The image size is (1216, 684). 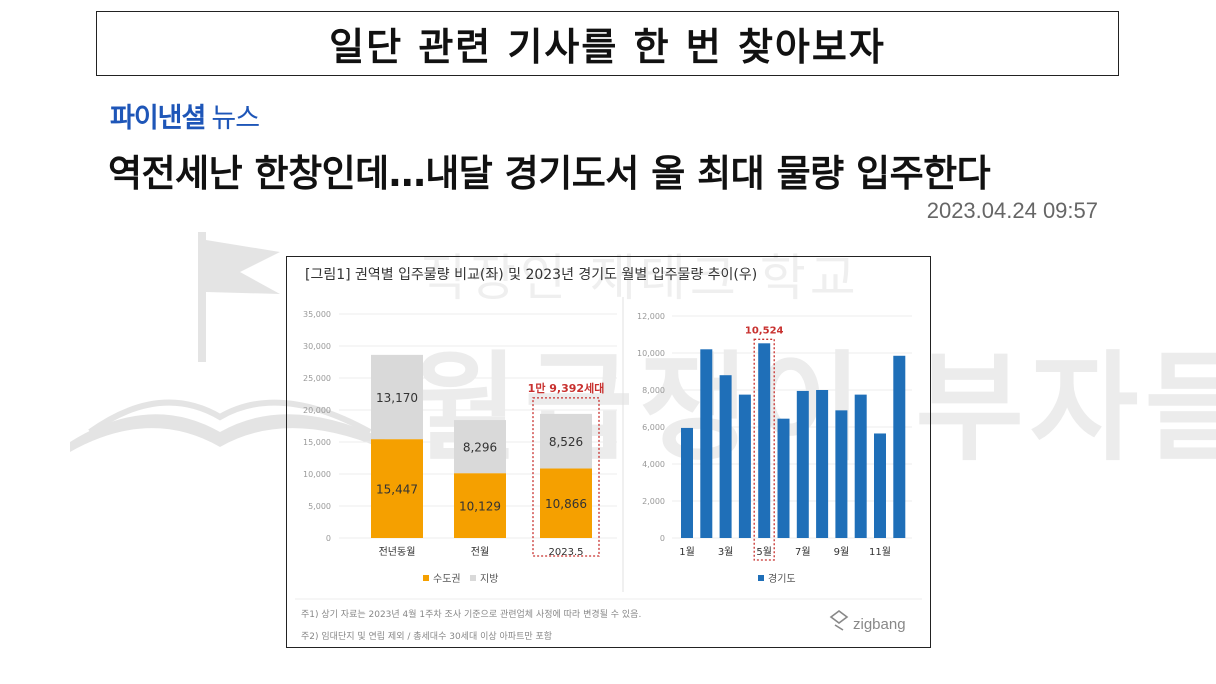 I want to click on right-xtick-label: 9월, so click(x=842, y=552).